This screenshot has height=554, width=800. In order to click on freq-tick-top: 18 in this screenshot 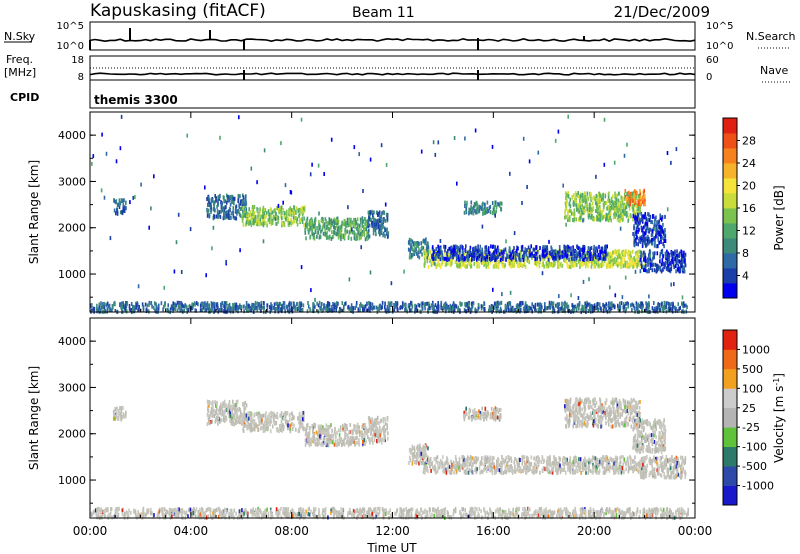, I will do `click(77, 60)`.